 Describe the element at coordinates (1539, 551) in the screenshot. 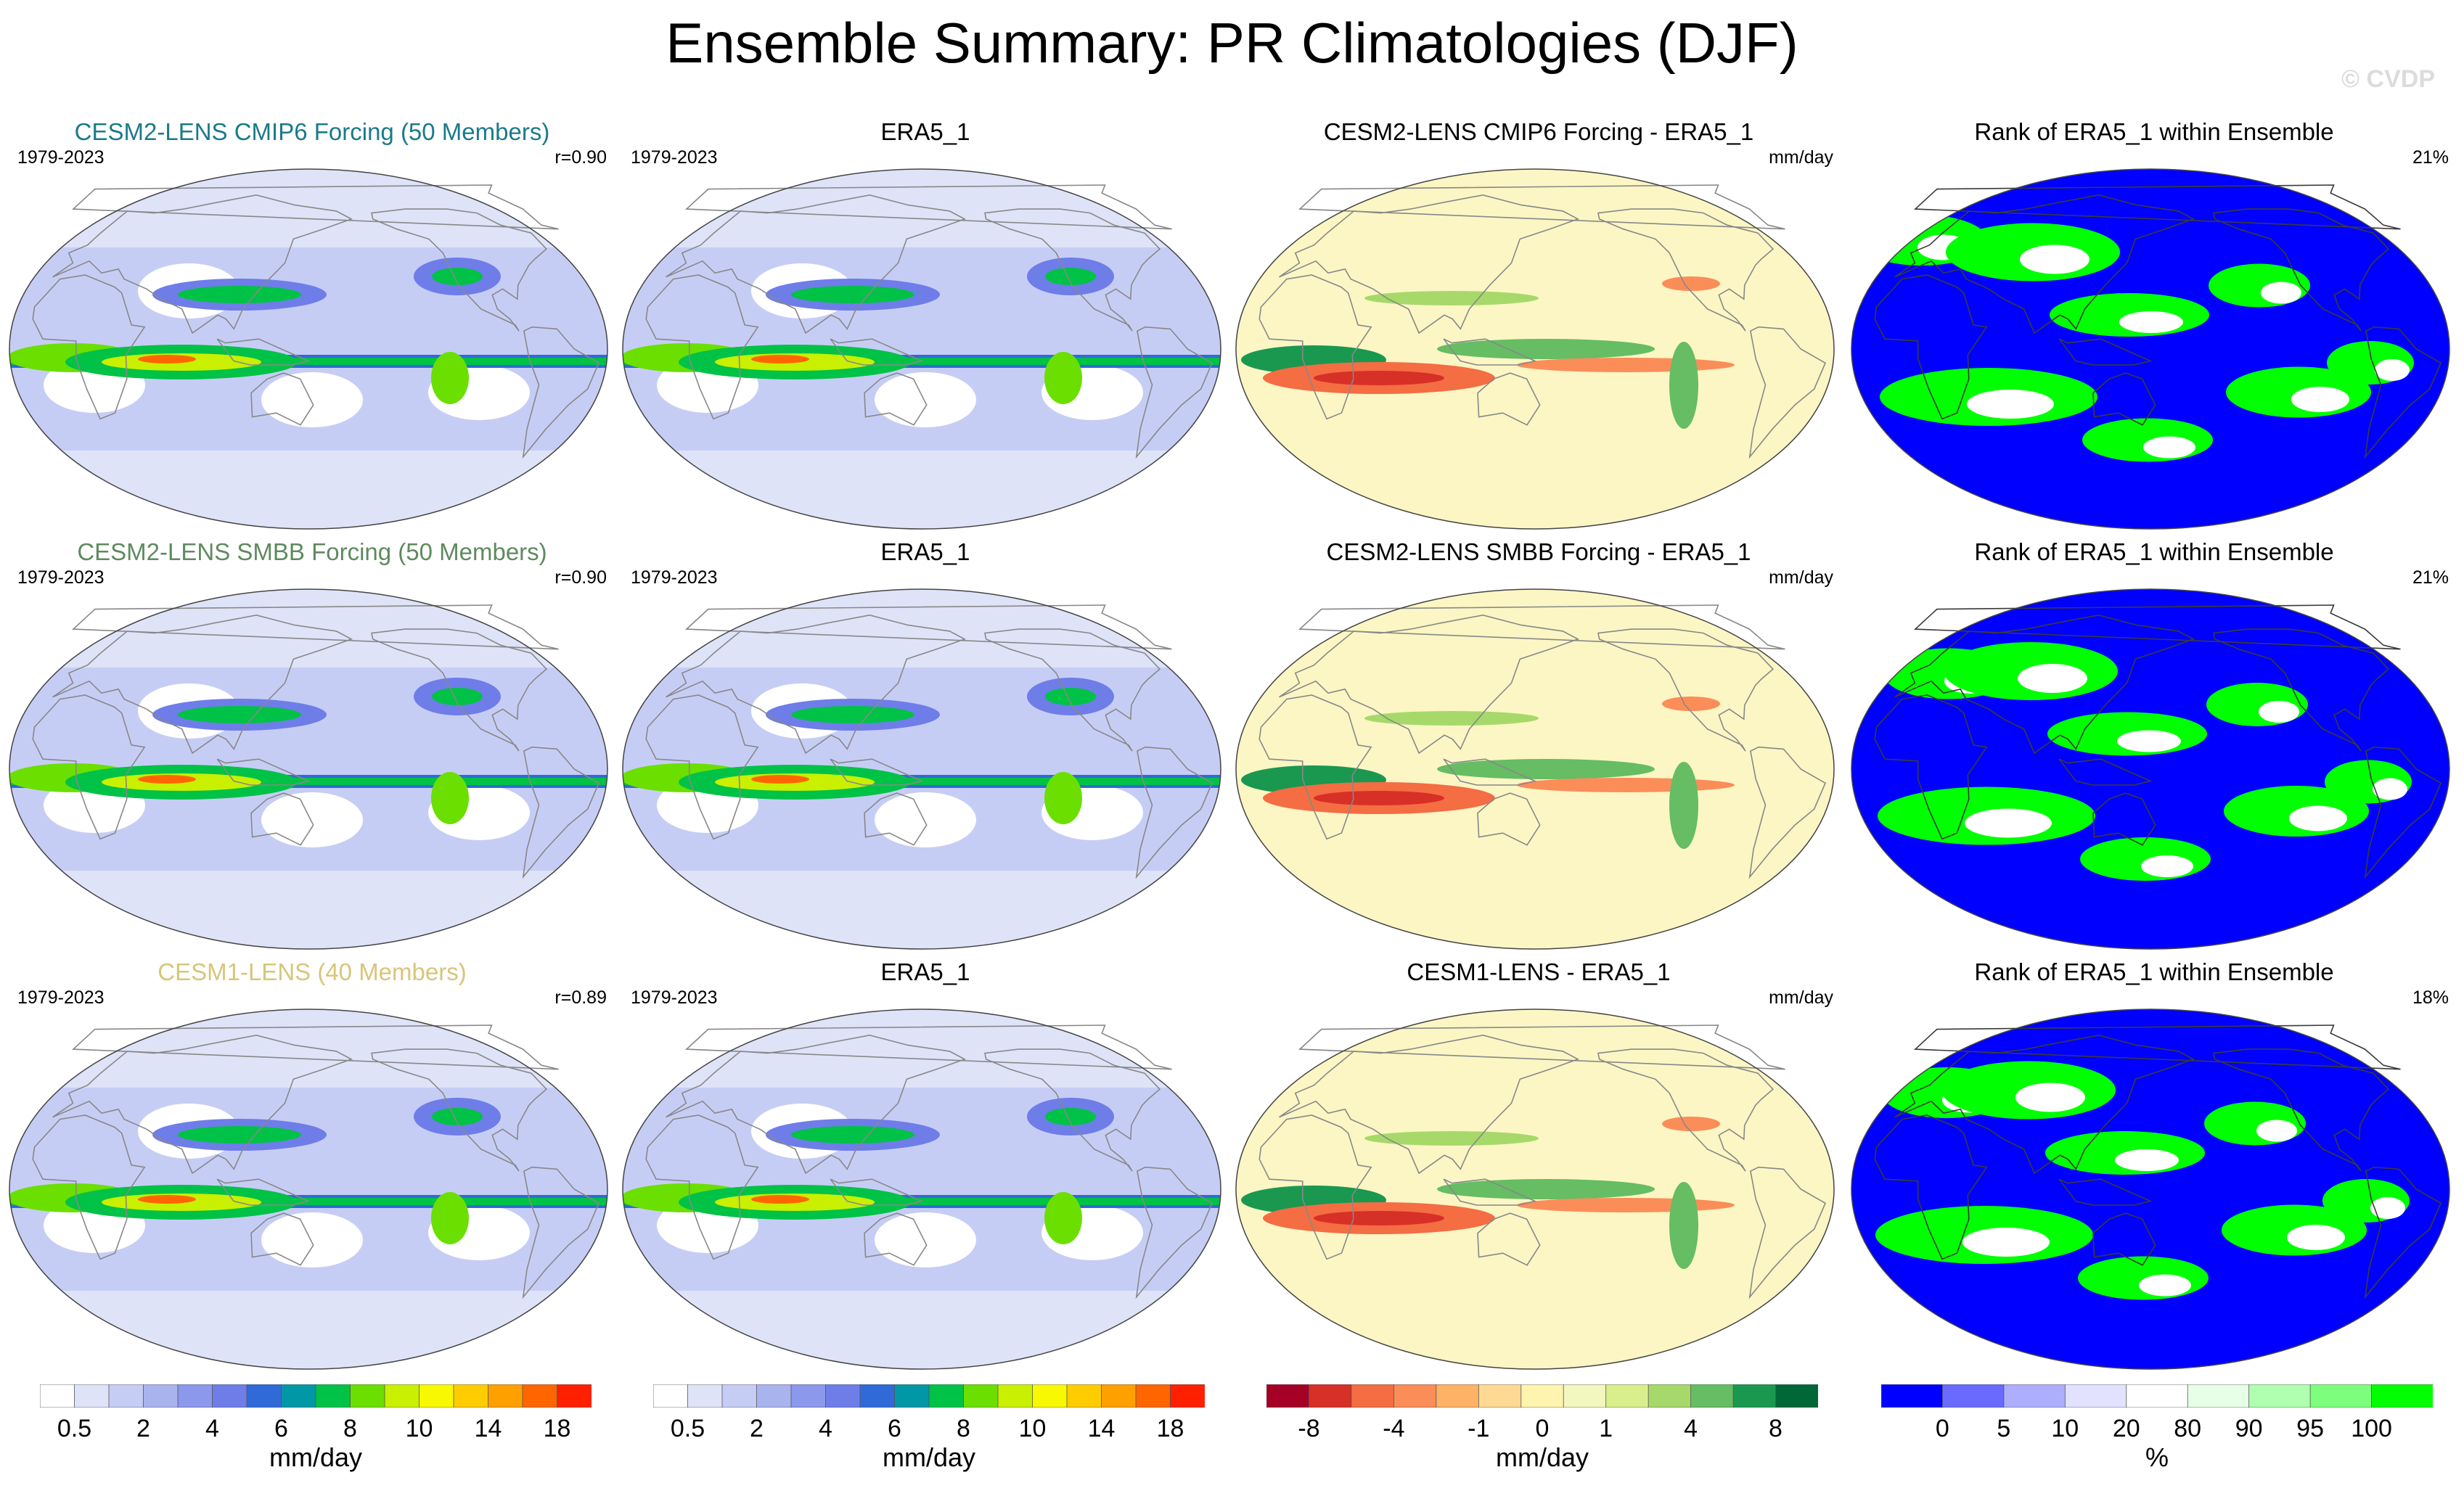

I see `panel-title: CESM2-LENS SMBB Forcing - ERA5_1` at that location.